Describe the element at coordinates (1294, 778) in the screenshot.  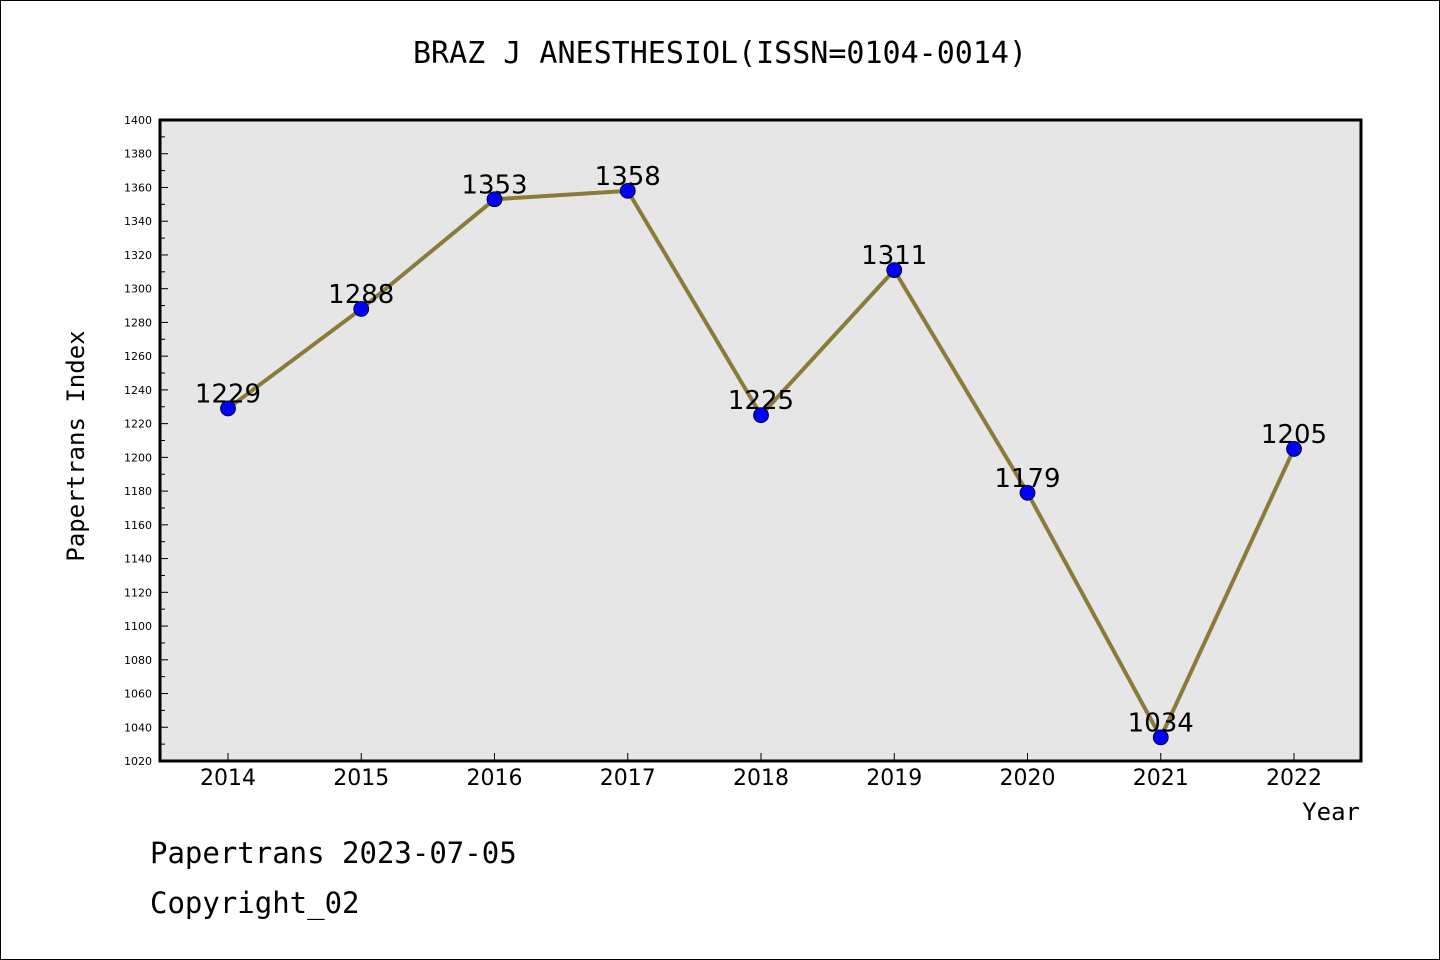
I see `x-tick-label: 2022` at that location.